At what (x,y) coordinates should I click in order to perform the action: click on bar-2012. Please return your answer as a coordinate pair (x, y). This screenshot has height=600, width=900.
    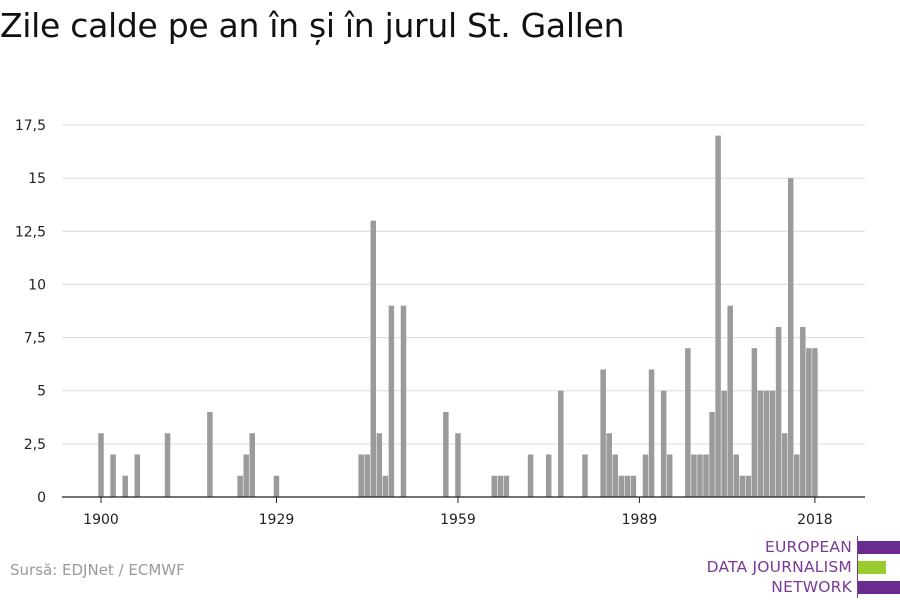
    Looking at the image, I should click on (778, 411).